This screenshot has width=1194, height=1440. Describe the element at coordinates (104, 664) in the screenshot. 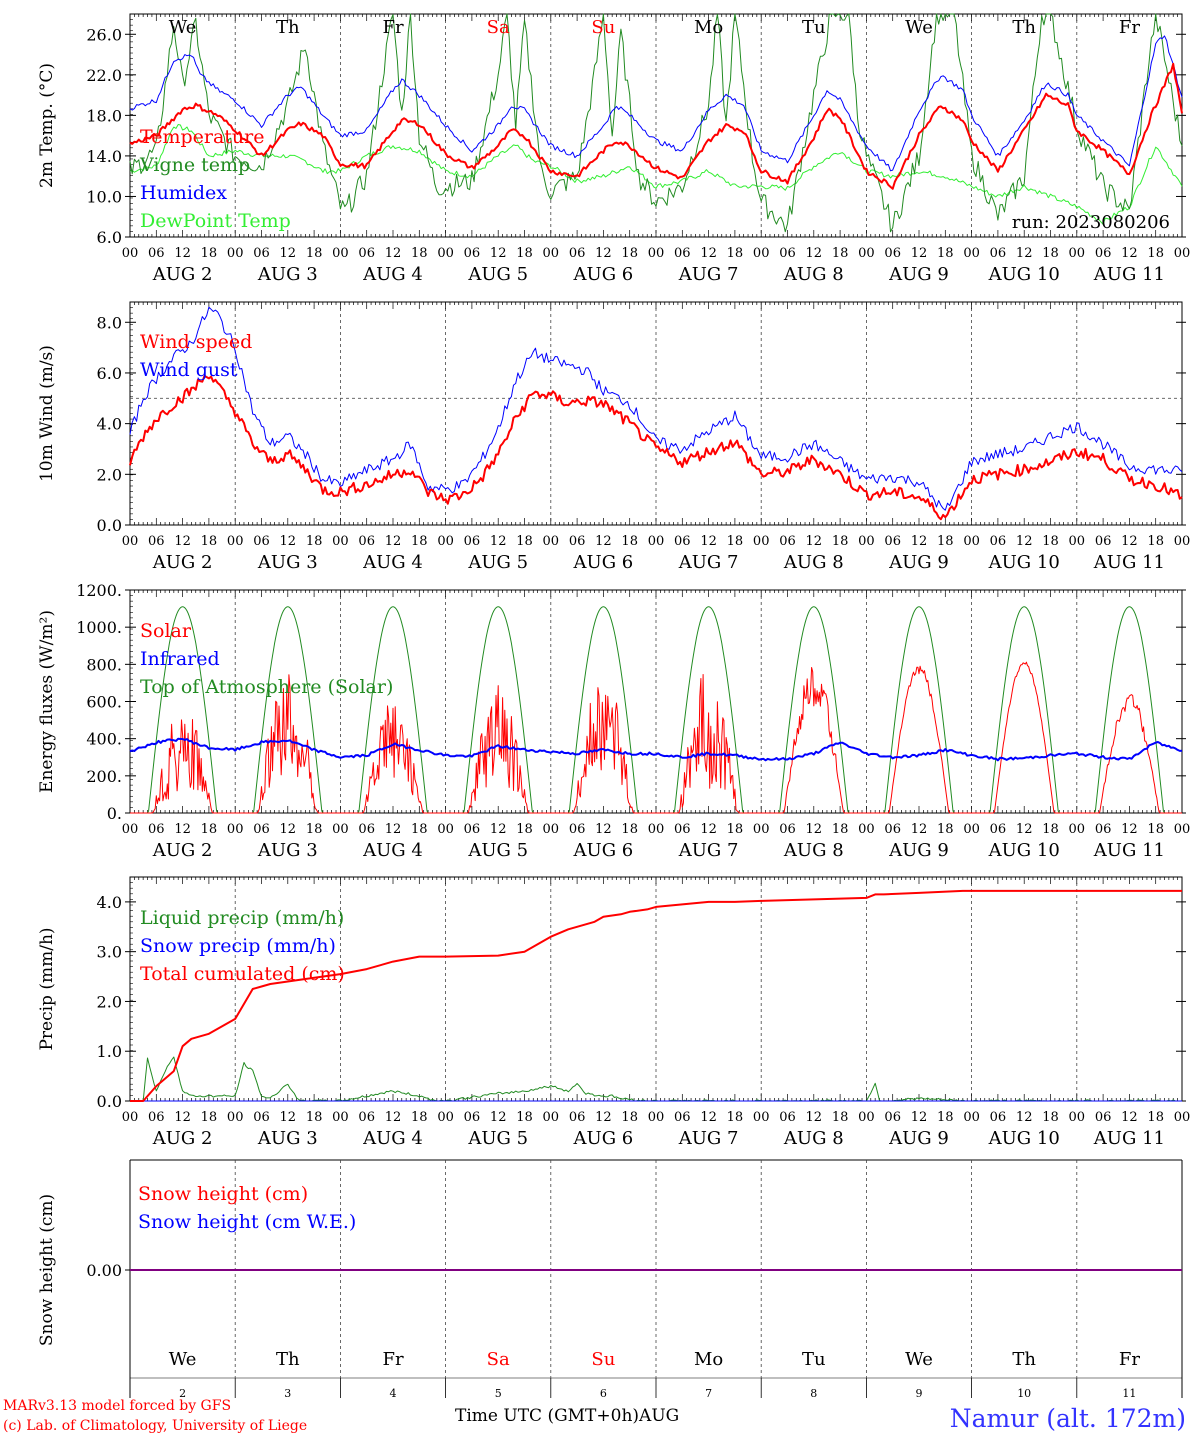

I see `energy-ytick-label: 800.` at that location.